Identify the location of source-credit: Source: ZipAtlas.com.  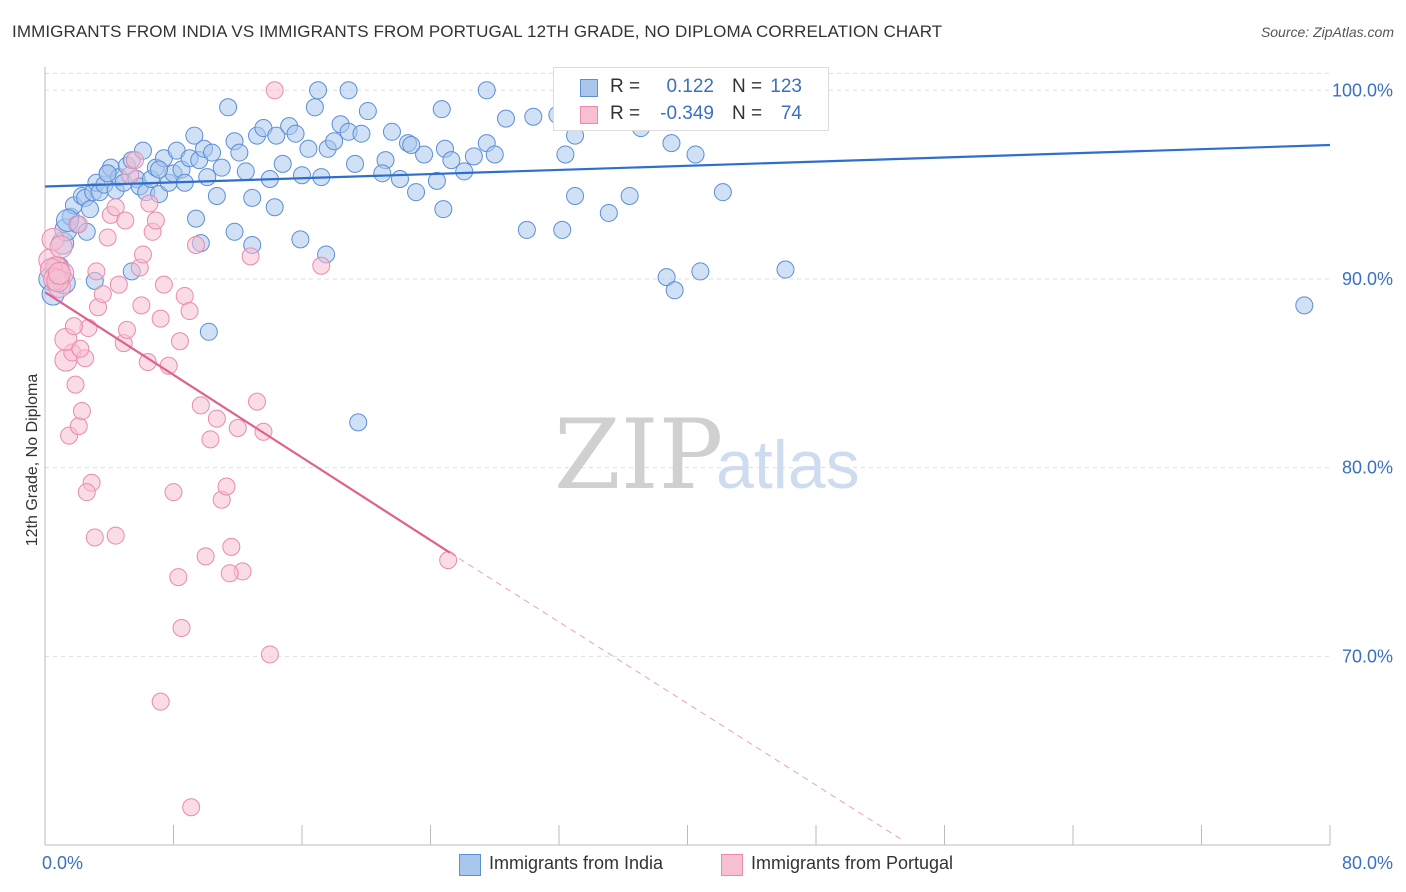
(1327, 32).